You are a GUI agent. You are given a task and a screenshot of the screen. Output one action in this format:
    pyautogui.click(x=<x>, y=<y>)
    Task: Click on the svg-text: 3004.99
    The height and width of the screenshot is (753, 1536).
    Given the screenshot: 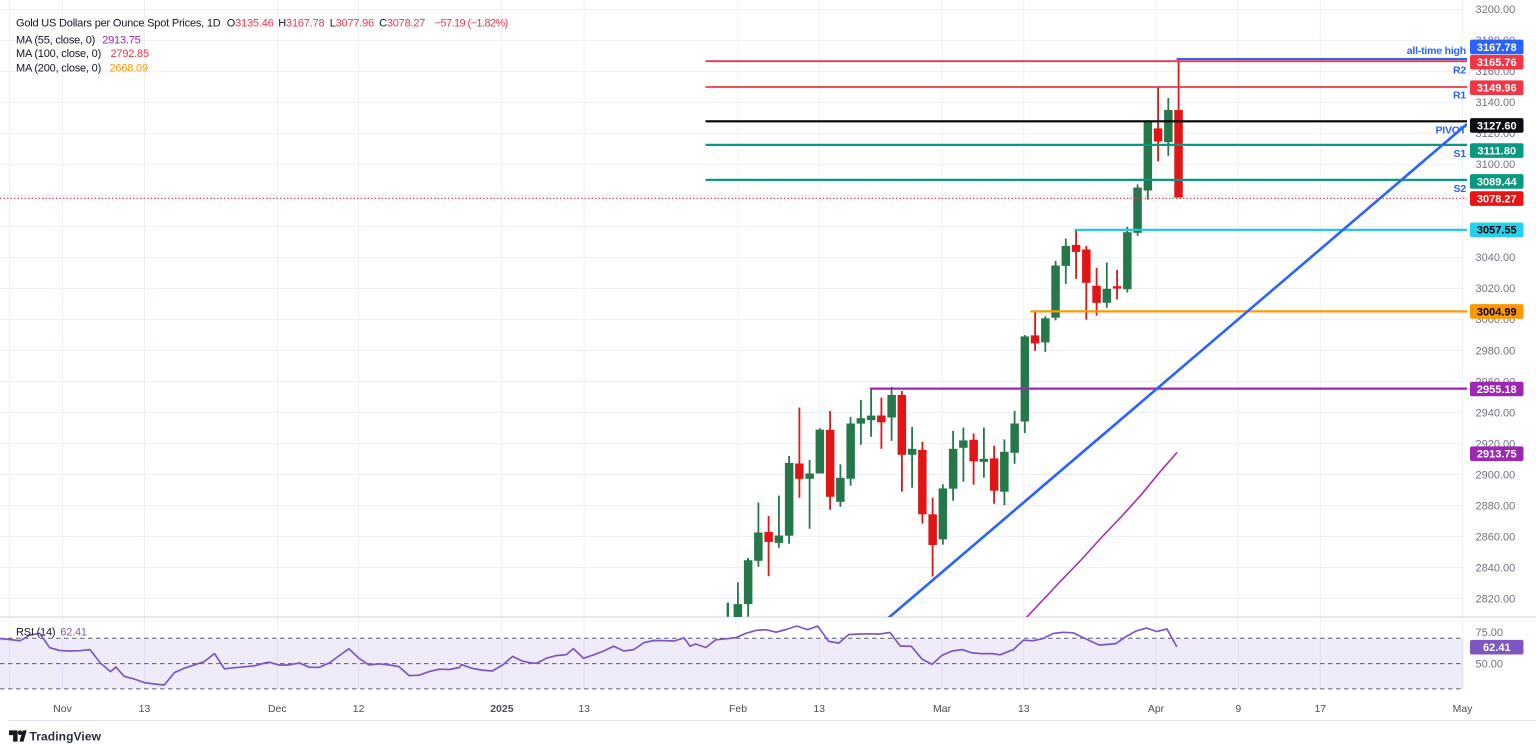 What is the action you would take?
    pyautogui.click(x=1497, y=312)
    